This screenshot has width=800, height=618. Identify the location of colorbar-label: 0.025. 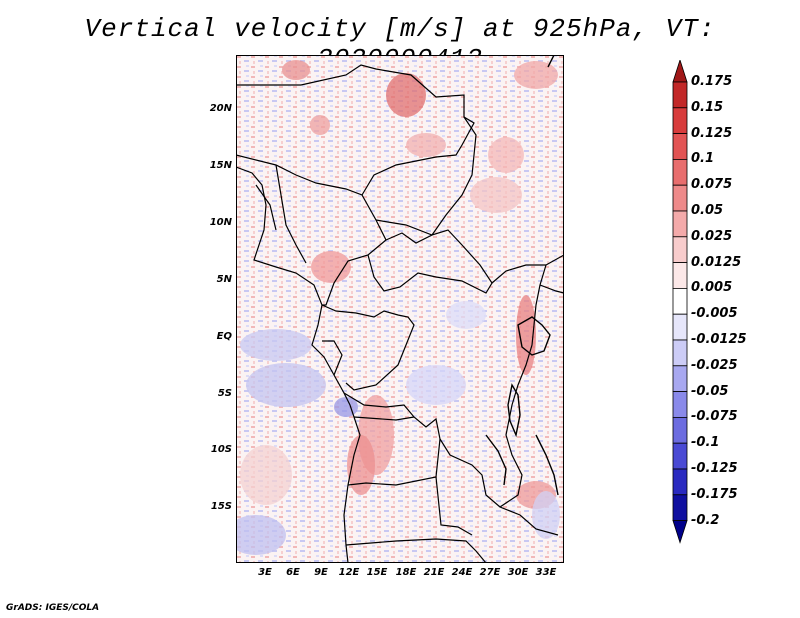
(712, 236).